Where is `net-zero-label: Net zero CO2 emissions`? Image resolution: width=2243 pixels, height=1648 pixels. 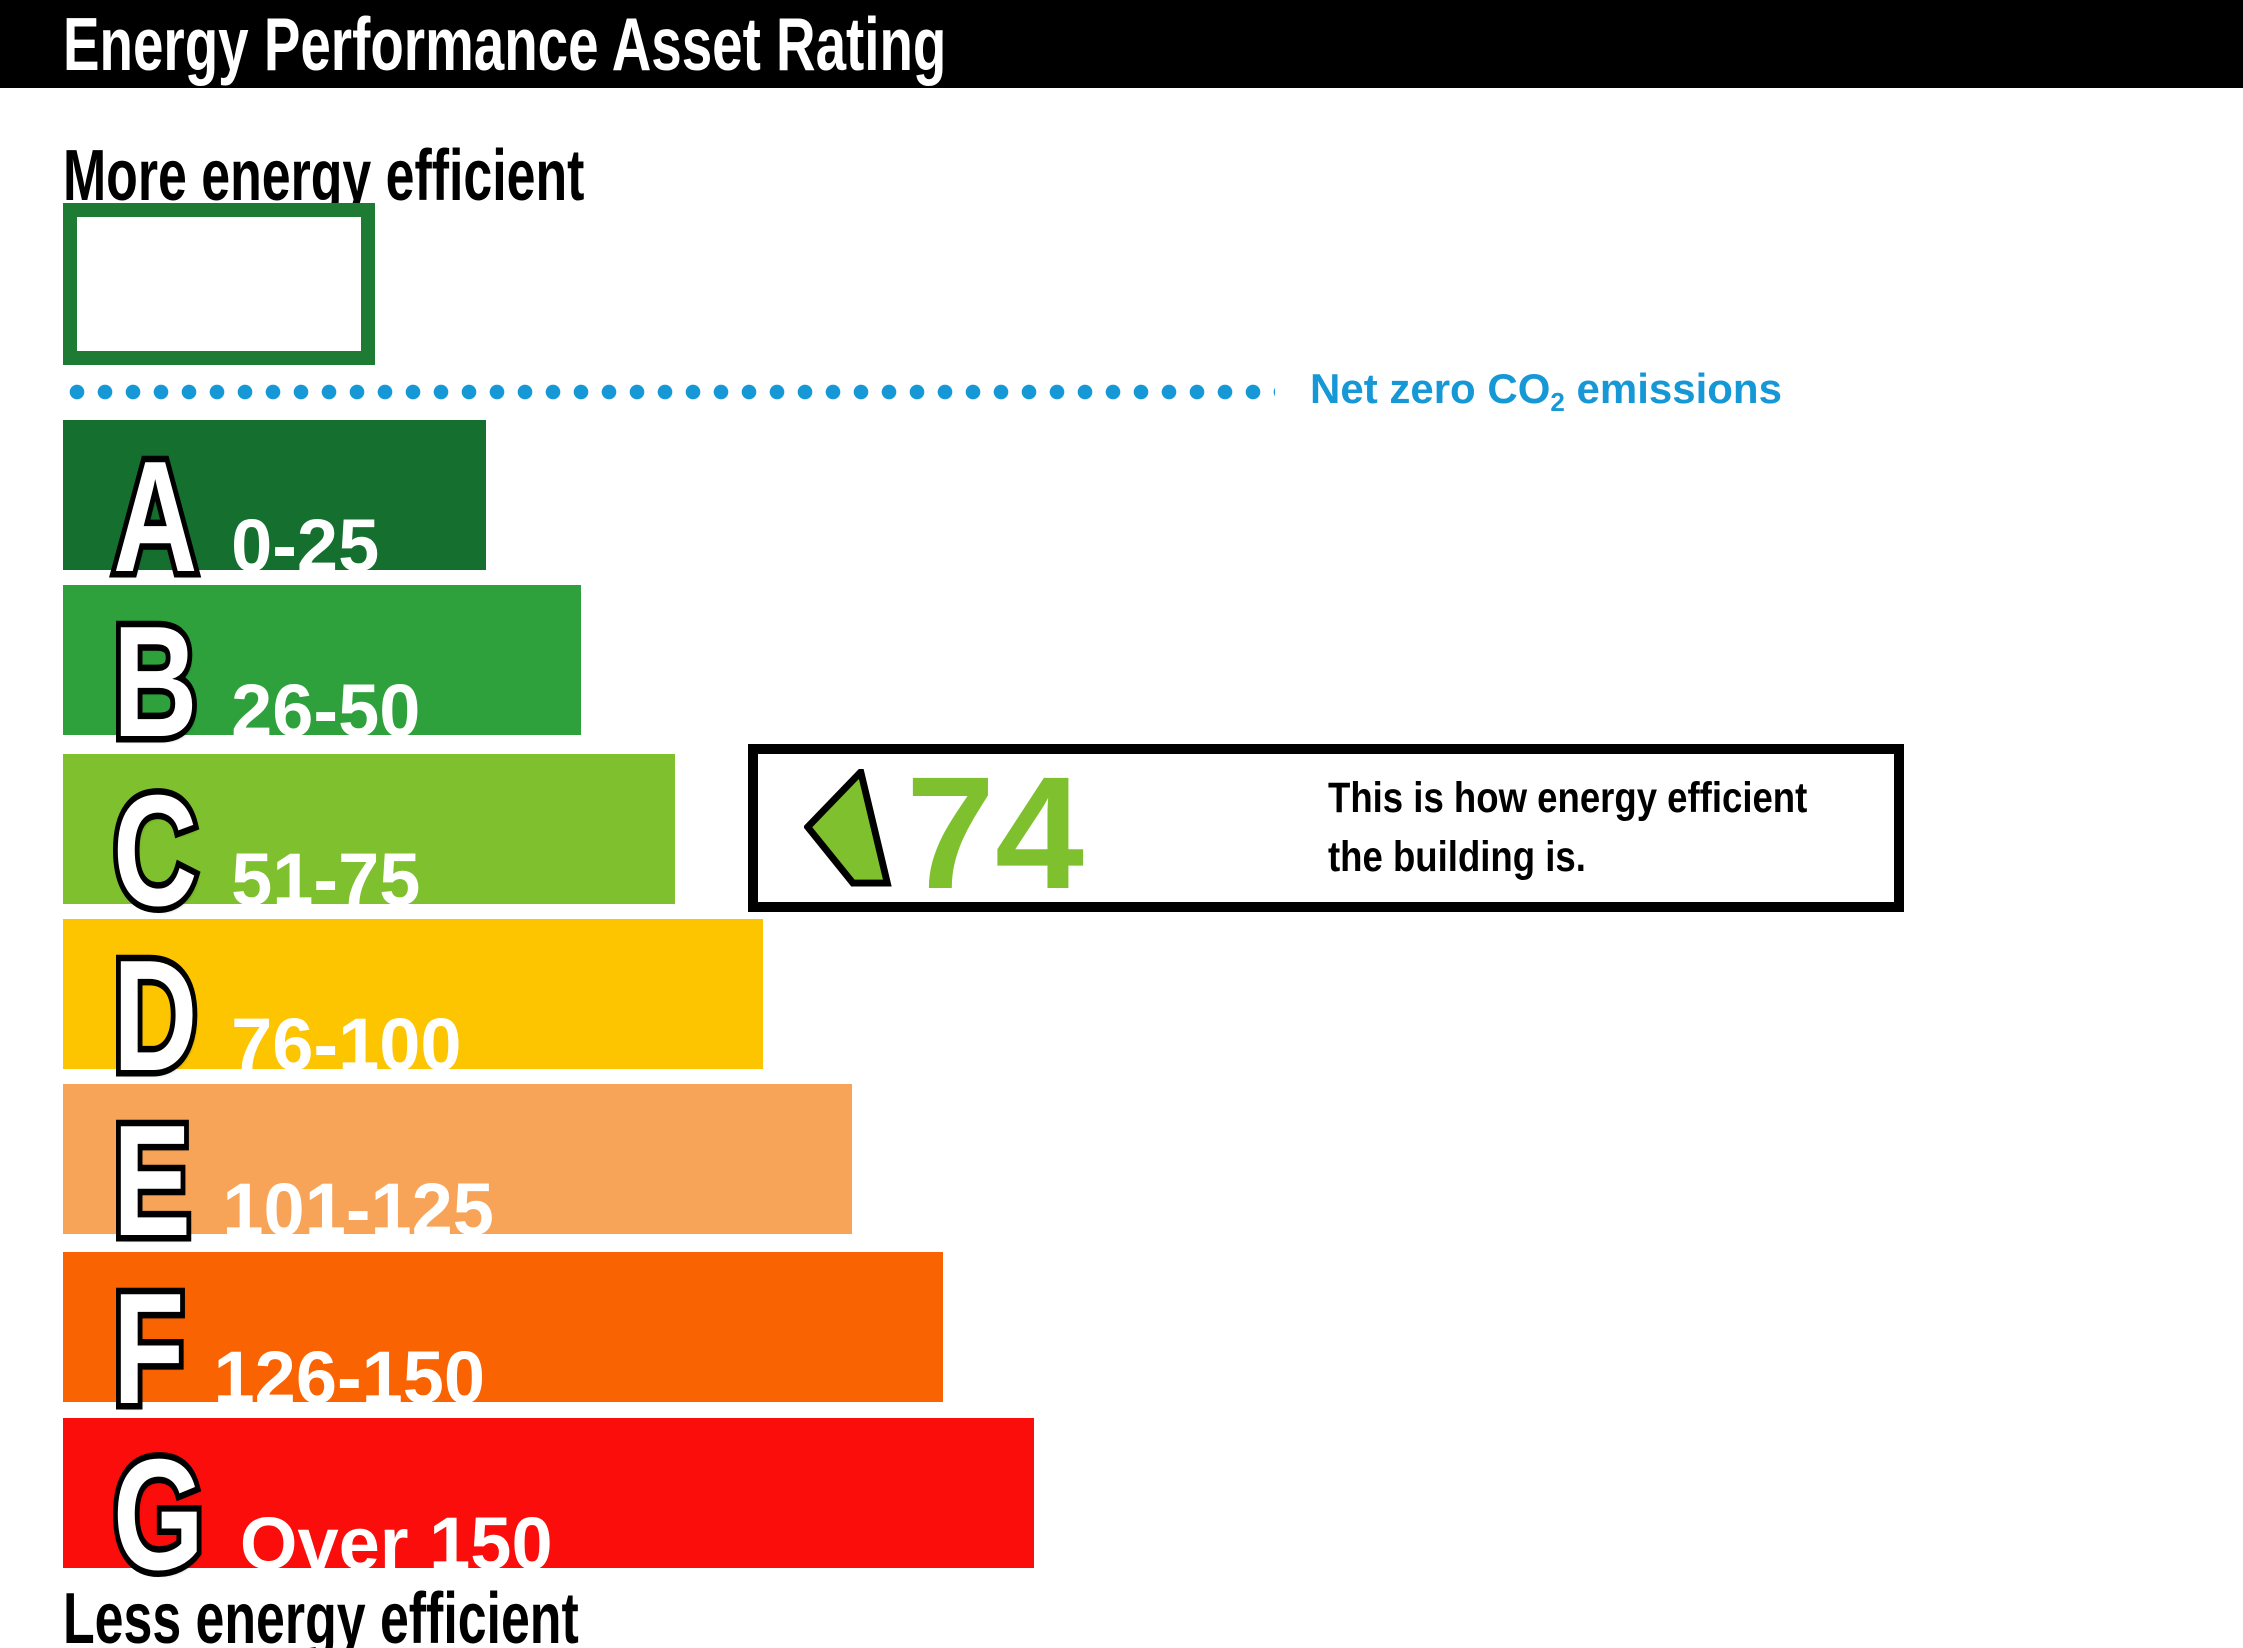
net-zero-label: Net zero CO2 emissions is located at coordinates (1546, 390).